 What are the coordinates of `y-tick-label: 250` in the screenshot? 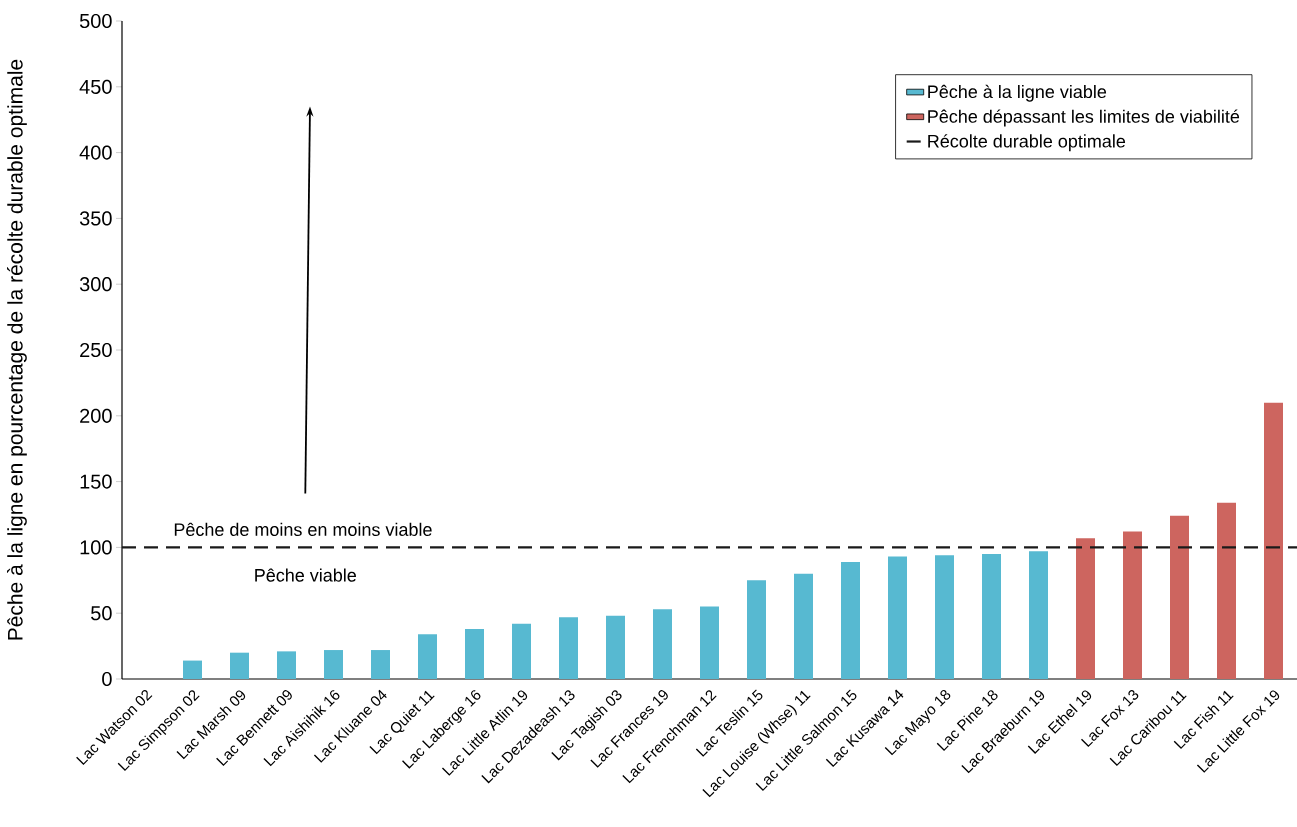 It's located at (96, 350).